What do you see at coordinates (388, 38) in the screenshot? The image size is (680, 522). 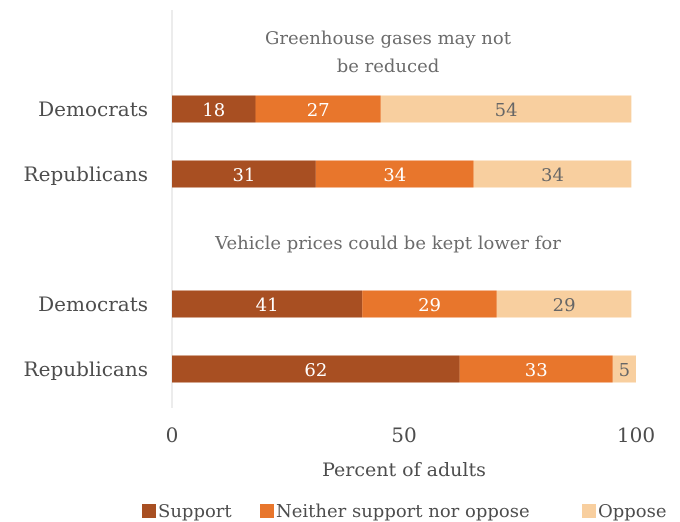 I see `panel-annotation: Greenhouse gases may not` at bounding box center [388, 38].